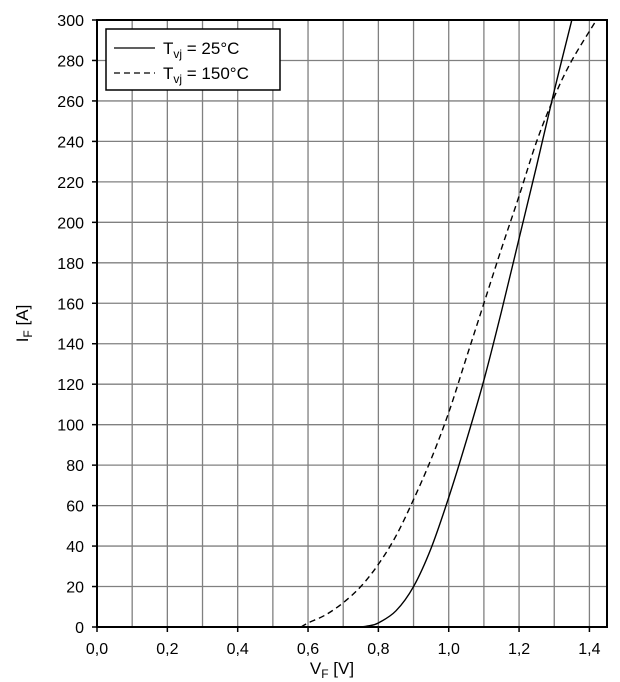 This screenshot has height=682, width=620. I want to click on x-axis-label: VF [V], so click(332, 670).